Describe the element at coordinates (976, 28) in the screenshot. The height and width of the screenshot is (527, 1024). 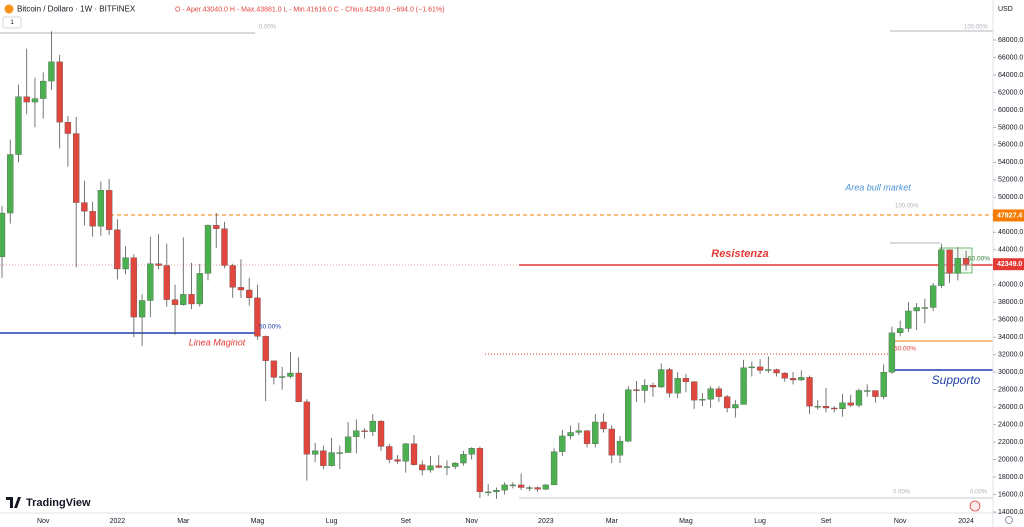
I see `fib-label: 100.00%` at that location.